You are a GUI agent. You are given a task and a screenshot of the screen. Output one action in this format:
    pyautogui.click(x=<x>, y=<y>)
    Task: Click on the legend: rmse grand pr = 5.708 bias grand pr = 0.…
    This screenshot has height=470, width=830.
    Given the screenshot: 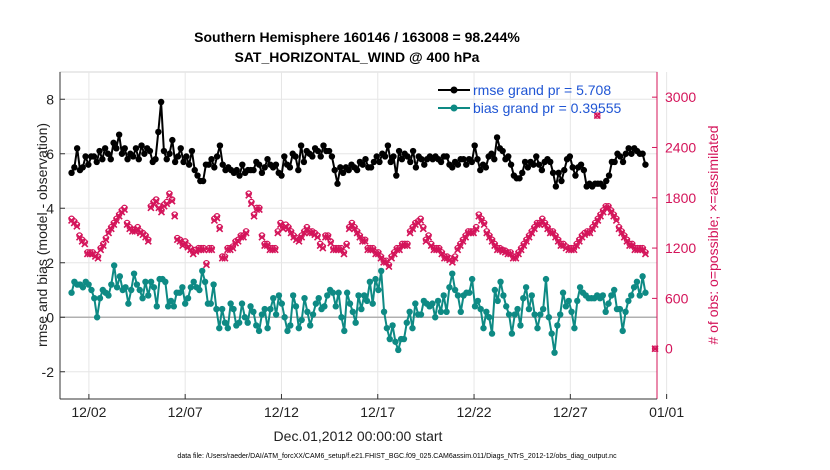 What is the action you would take?
    pyautogui.click(x=529, y=99)
    